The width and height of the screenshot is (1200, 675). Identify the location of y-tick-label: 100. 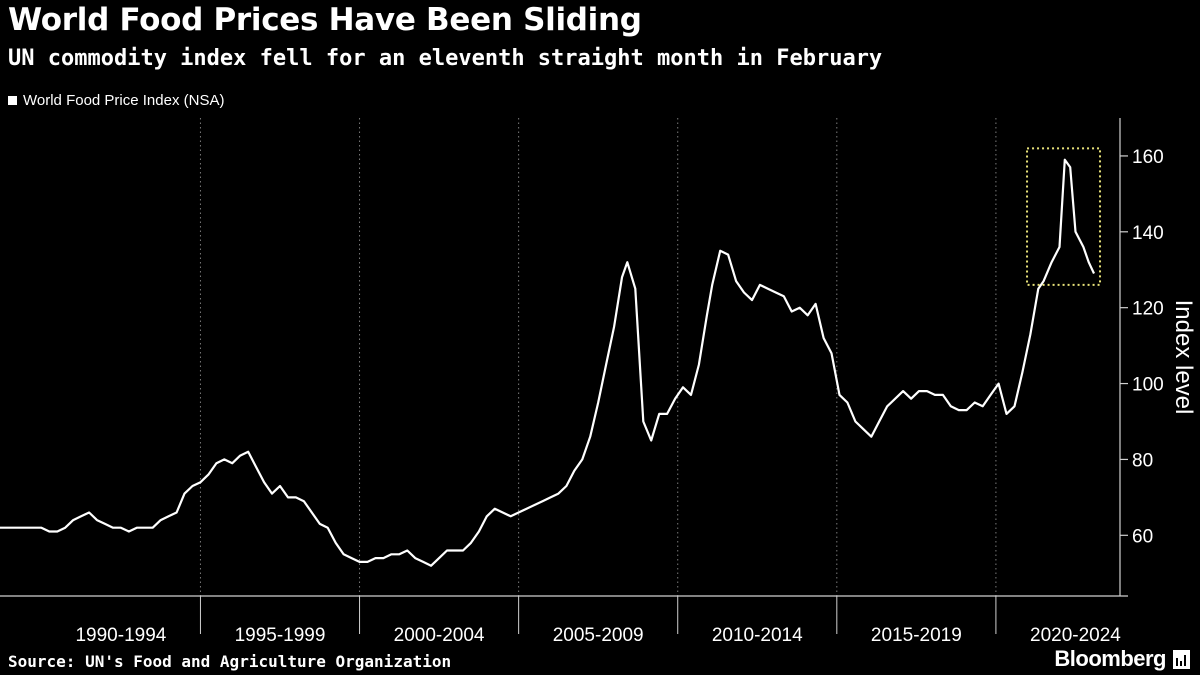
(1148, 385).